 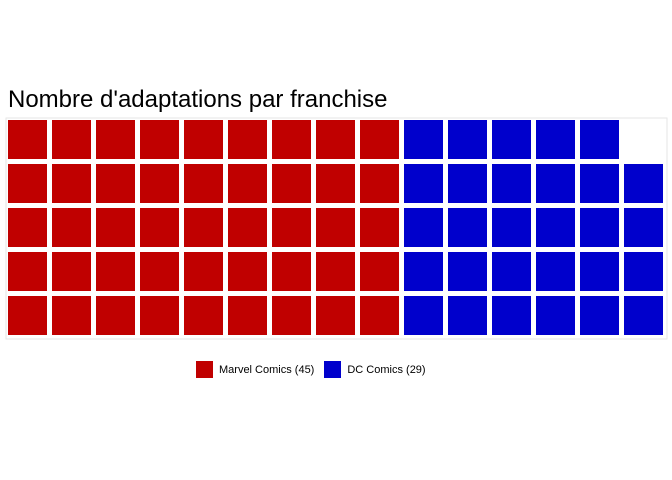 I want to click on legend-key-marvel, so click(x=204, y=369).